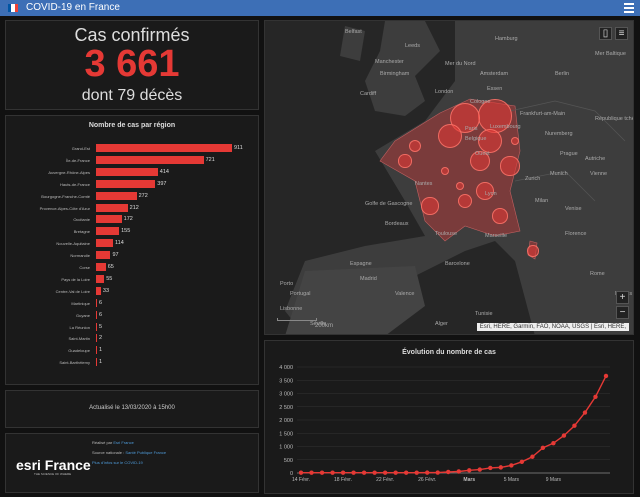 The height and width of the screenshot is (497, 640). Describe the element at coordinates (53, 465) in the screenshot. I see `esri-logo: esri France` at that location.